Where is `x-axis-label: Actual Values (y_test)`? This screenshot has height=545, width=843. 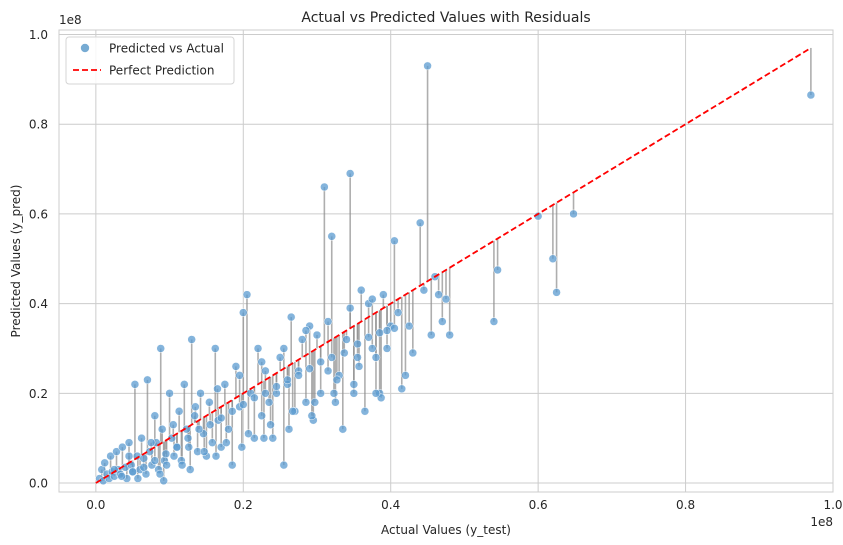
x-axis-label: Actual Values (y_test) is located at coordinates (446, 530).